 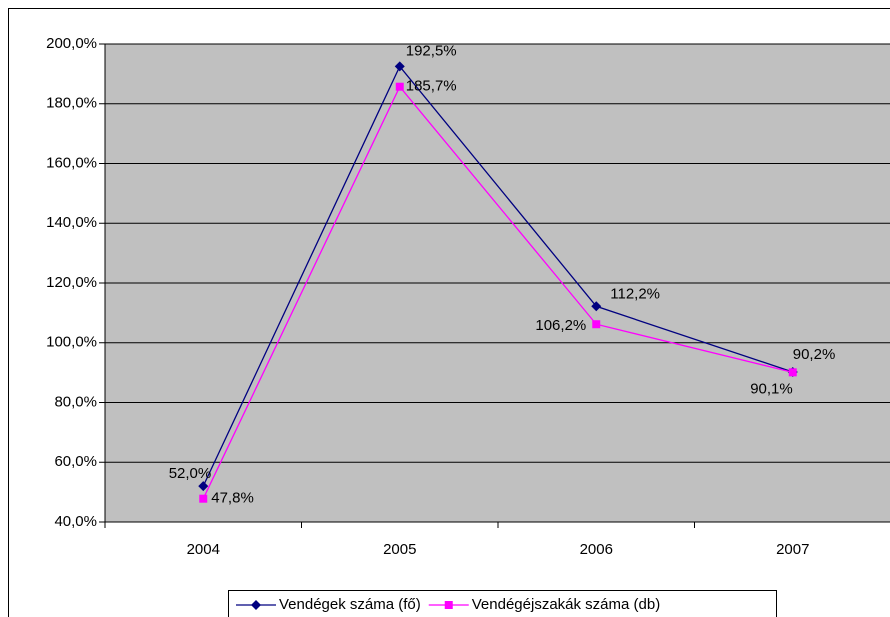 I want to click on y-tick-label: 180,0%, so click(x=71, y=103).